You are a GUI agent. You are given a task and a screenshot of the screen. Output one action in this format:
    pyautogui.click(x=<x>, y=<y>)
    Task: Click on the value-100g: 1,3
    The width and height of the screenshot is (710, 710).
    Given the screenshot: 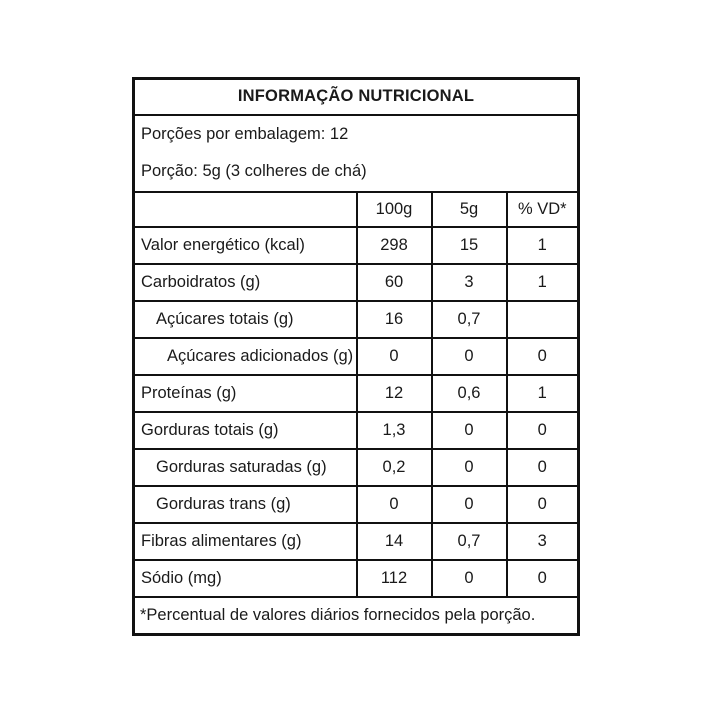 What is the action you would take?
    pyautogui.click(x=394, y=430)
    